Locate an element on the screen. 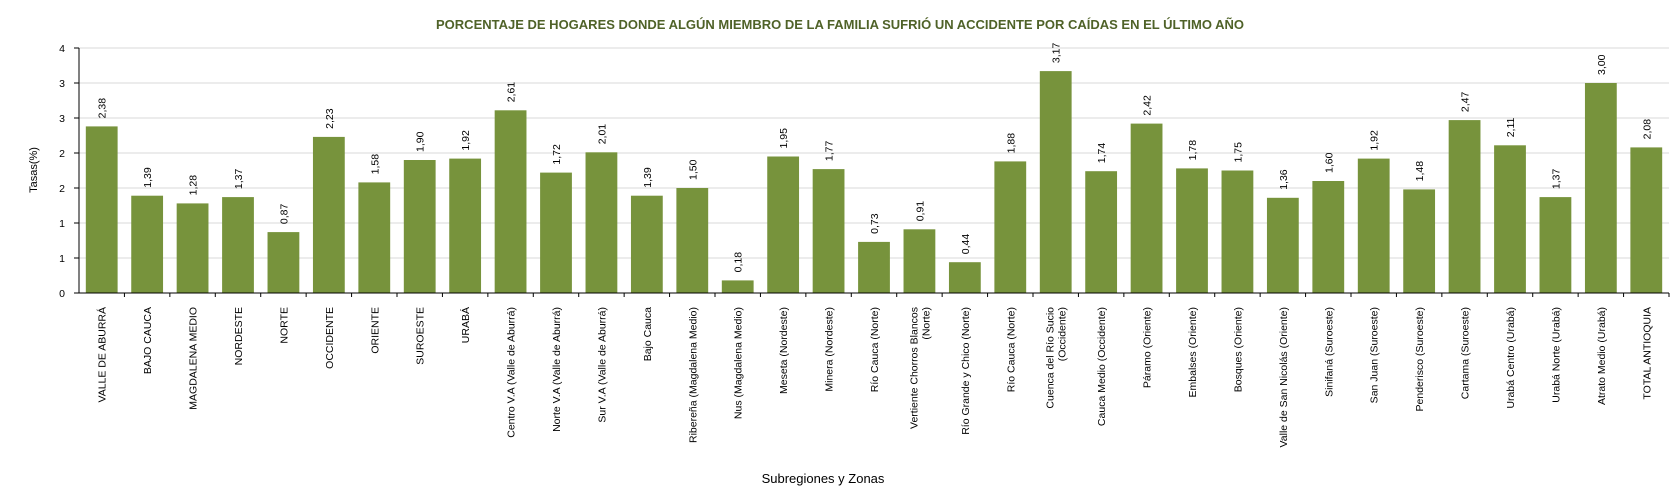  value-label: 0,44 is located at coordinates (966, 244).